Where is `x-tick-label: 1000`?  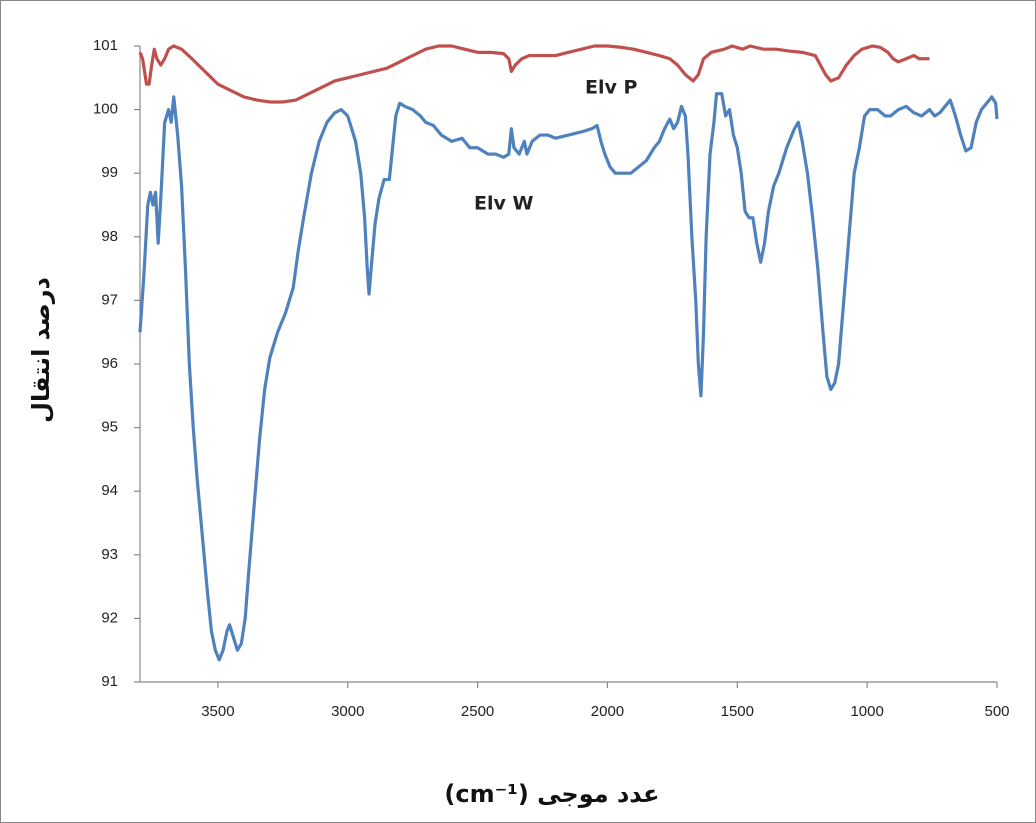
x-tick-label: 1000 is located at coordinates (866, 711).